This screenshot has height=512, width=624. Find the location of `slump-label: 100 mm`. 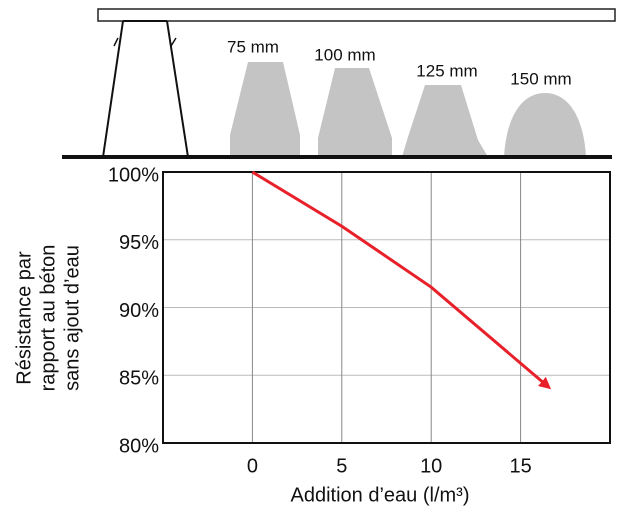

slump-label: 100 mm is located at coordinates (344, 54).